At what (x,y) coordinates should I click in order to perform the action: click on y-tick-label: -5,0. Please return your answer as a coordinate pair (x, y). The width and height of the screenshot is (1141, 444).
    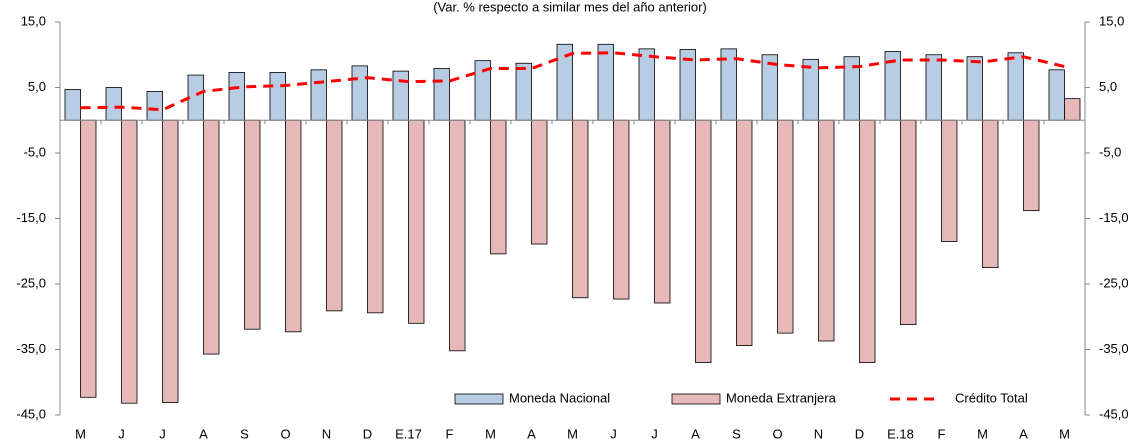
    Looking at the image, I should click on (35, 151).